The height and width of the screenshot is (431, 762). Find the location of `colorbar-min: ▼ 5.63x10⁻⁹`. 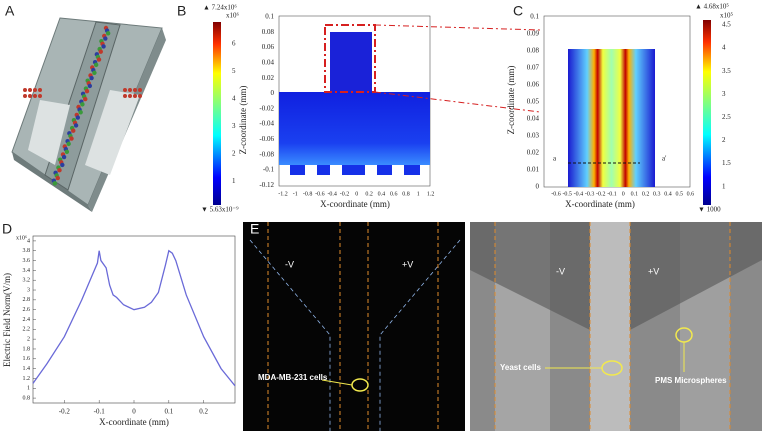

colorbar-min: ▼ 5.63x10⁻⁹ is located at coordinates (220, 210).